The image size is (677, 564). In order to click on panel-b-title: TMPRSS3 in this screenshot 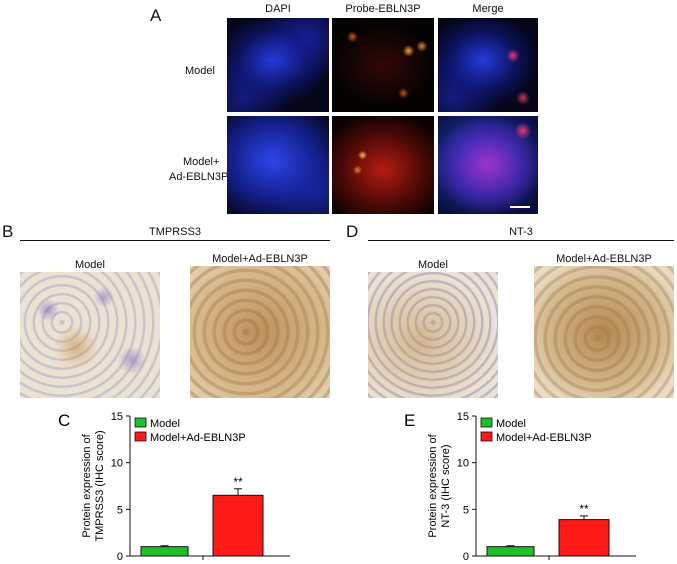, I will do `click(175, 232)`.